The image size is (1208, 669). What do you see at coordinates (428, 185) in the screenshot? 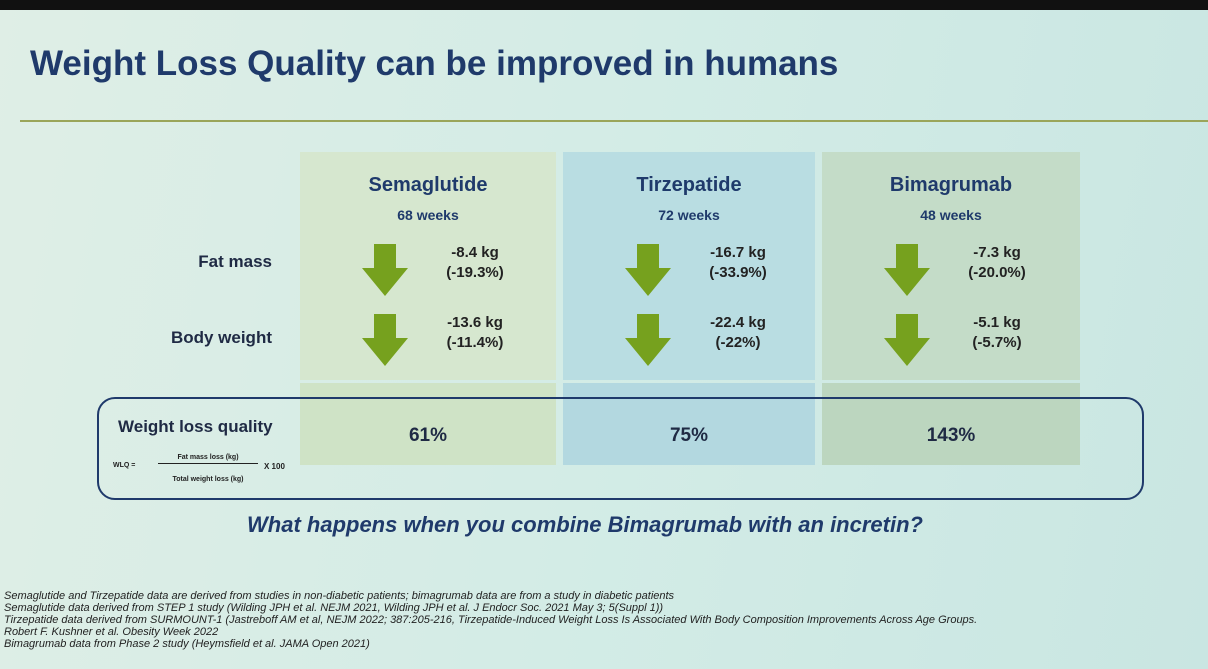
I see `column-name: Semaglutide` at bounding box center [428, 185].